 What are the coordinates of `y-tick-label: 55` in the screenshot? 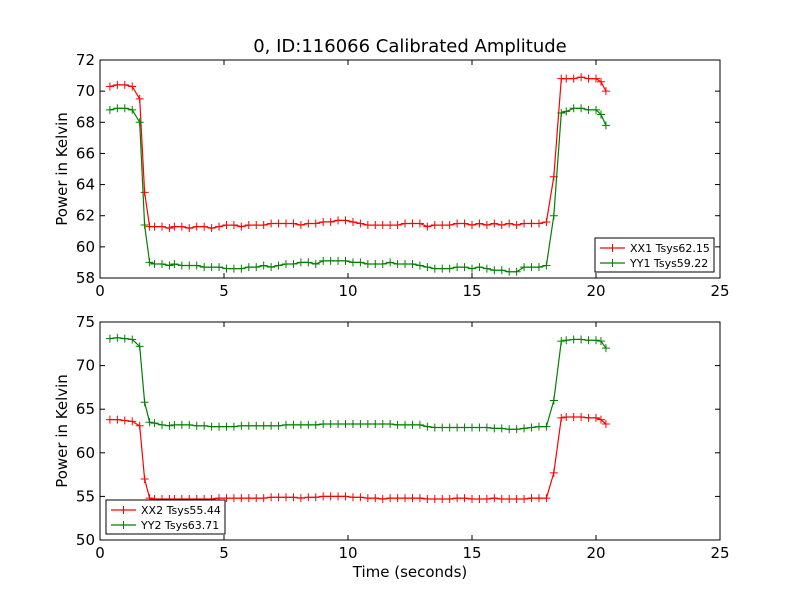 It's located at (85, 496).